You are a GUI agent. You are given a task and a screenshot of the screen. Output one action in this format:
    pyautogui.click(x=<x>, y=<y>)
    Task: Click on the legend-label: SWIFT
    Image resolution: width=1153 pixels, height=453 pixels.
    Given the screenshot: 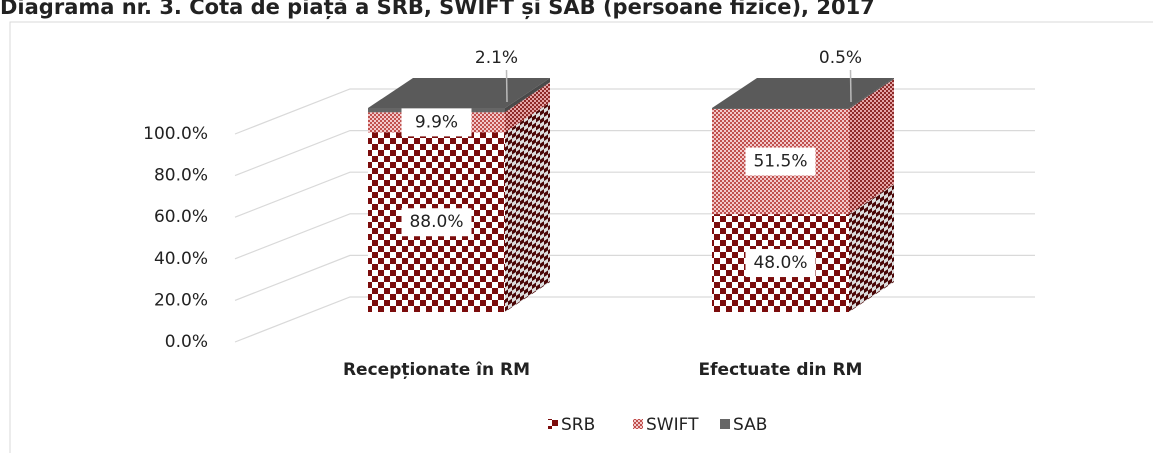 What is the action you would take?
    pyautogui.click(x=672, y=425)
    